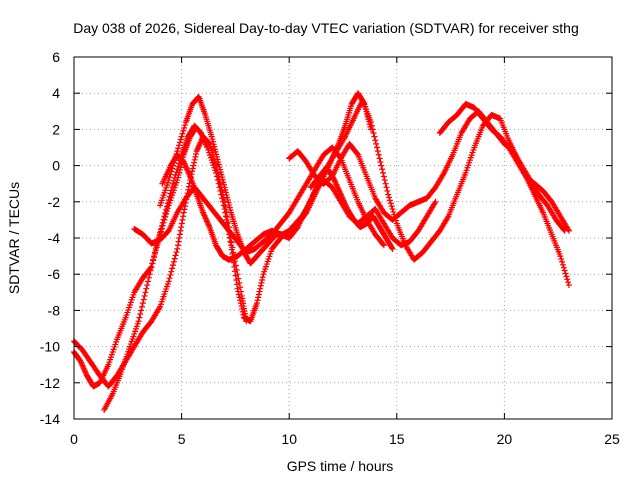 The height and width of the screenshot is (480, 640). What do you see at coordinates (56, 93) in the screenshot?
I see `y-tick-label: 4` at bounding box center [56, 93].